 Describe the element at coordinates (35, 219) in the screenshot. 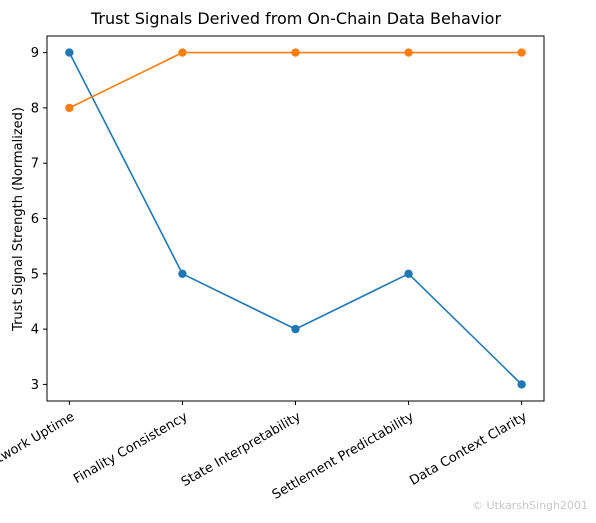

I see `y-tick-label: 6` at that location.